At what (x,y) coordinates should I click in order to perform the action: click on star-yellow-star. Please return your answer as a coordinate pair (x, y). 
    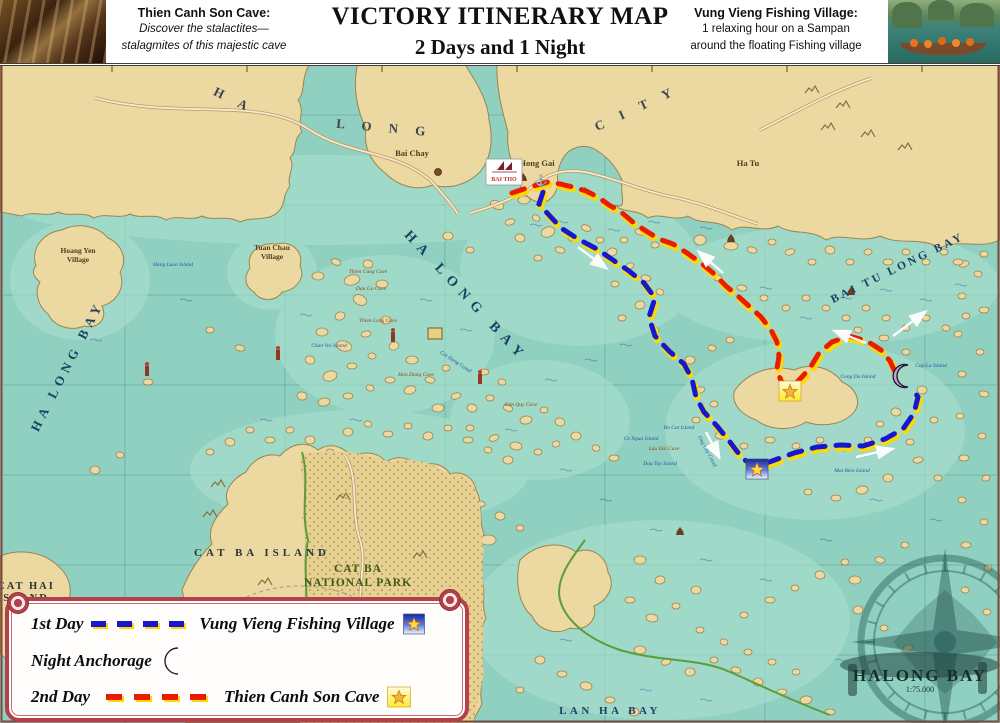
    Looking at the image, I should click on (790, 391).